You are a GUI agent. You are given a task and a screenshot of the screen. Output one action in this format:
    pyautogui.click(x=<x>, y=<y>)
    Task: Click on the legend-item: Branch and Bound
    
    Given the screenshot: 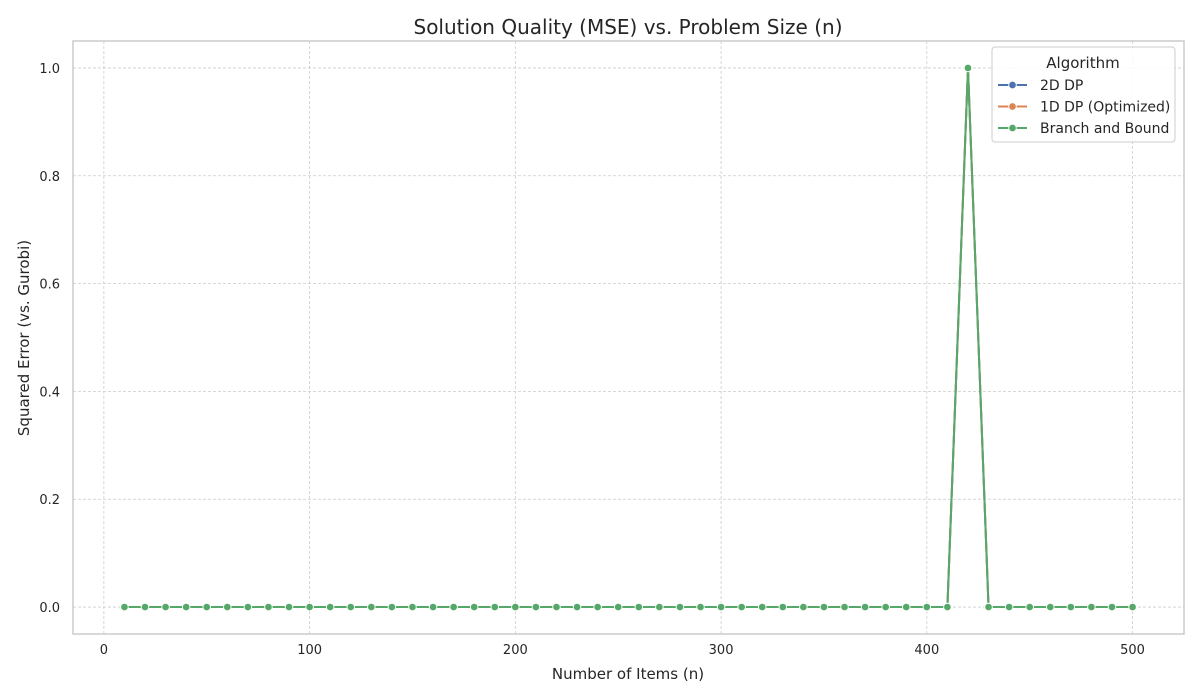 What is the action you would take?
    pyautogui.click(x=1083, y=129)
    